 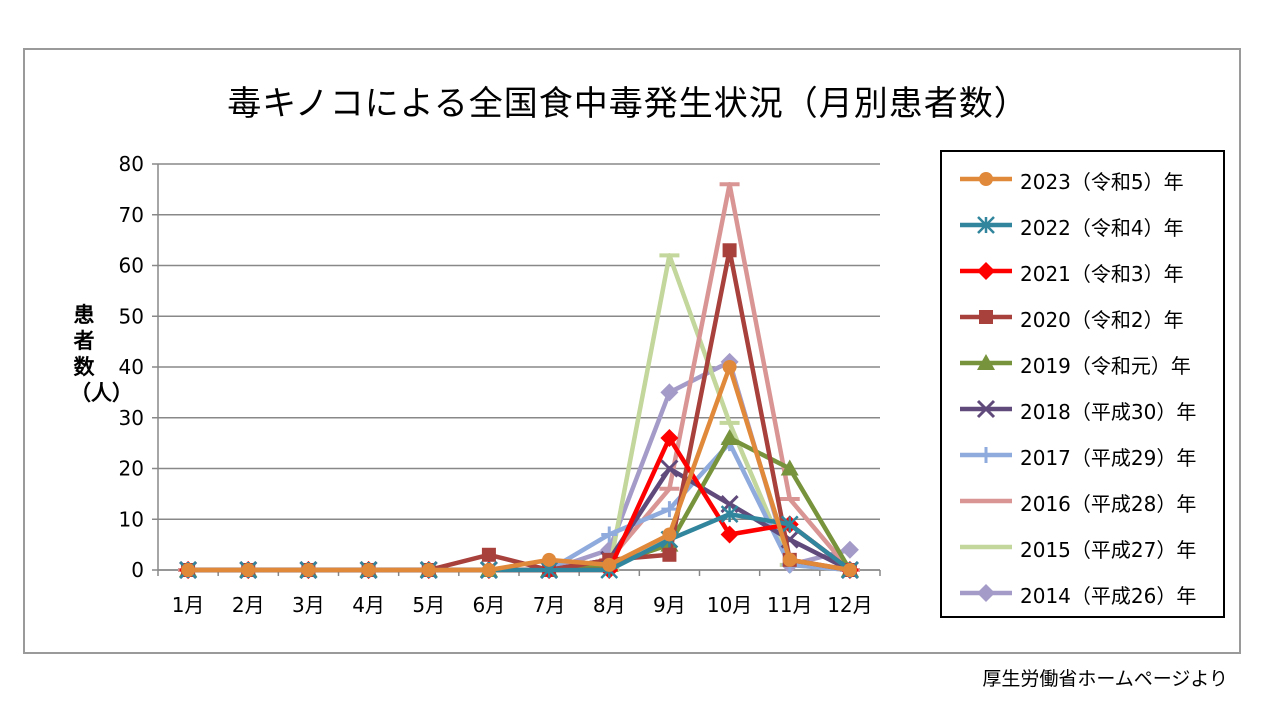 I want to click on legend-label: 2021（令和3）年, so click(x=1102, y=274).